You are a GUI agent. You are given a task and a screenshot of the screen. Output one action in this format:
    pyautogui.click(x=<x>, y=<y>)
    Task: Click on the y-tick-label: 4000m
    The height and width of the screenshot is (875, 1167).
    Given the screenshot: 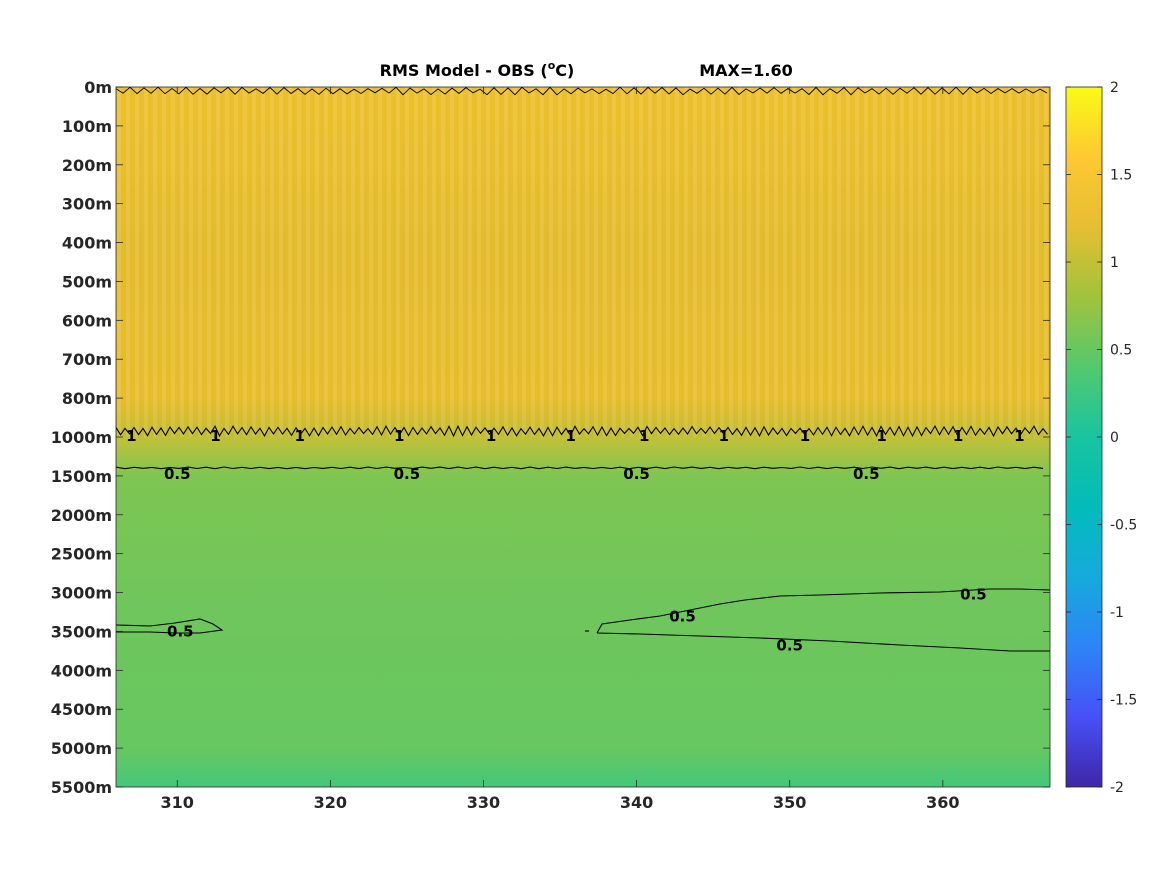 What is the action you would take?
    pyautogui.click(x=81, y=670)
    